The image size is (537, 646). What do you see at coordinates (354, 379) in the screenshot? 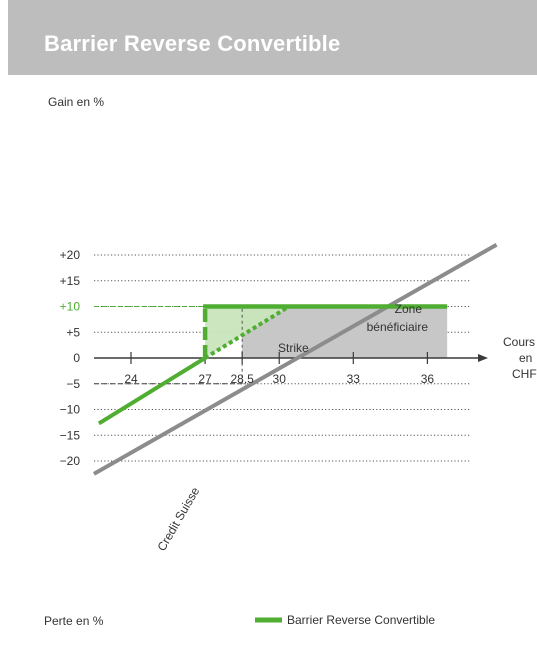
I see `x-tick-label: 33` at bounding box center [354, 379].